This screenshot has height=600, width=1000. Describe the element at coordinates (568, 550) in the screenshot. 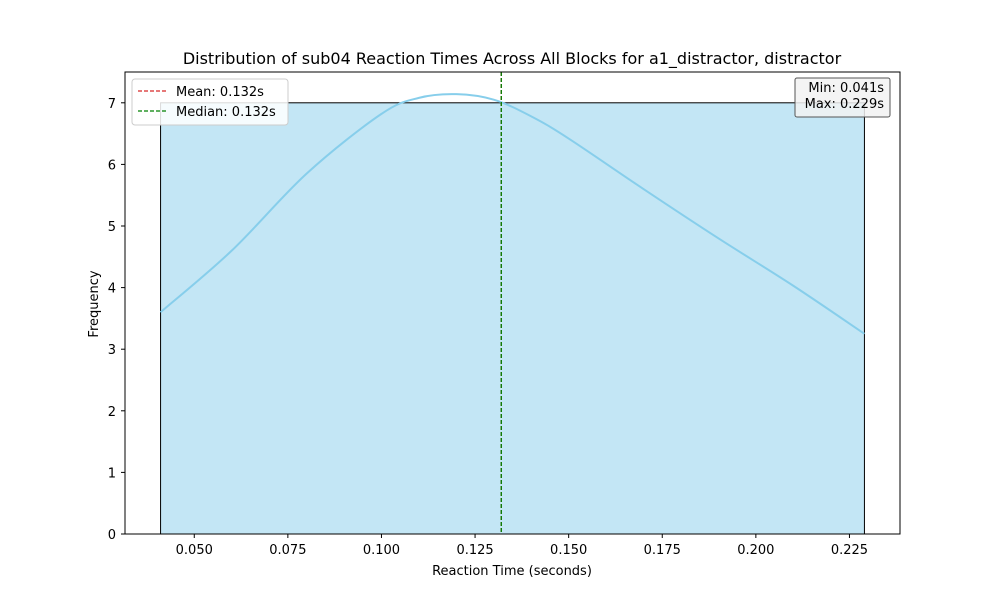

I see `x-tick-label: 0.150` at that location.